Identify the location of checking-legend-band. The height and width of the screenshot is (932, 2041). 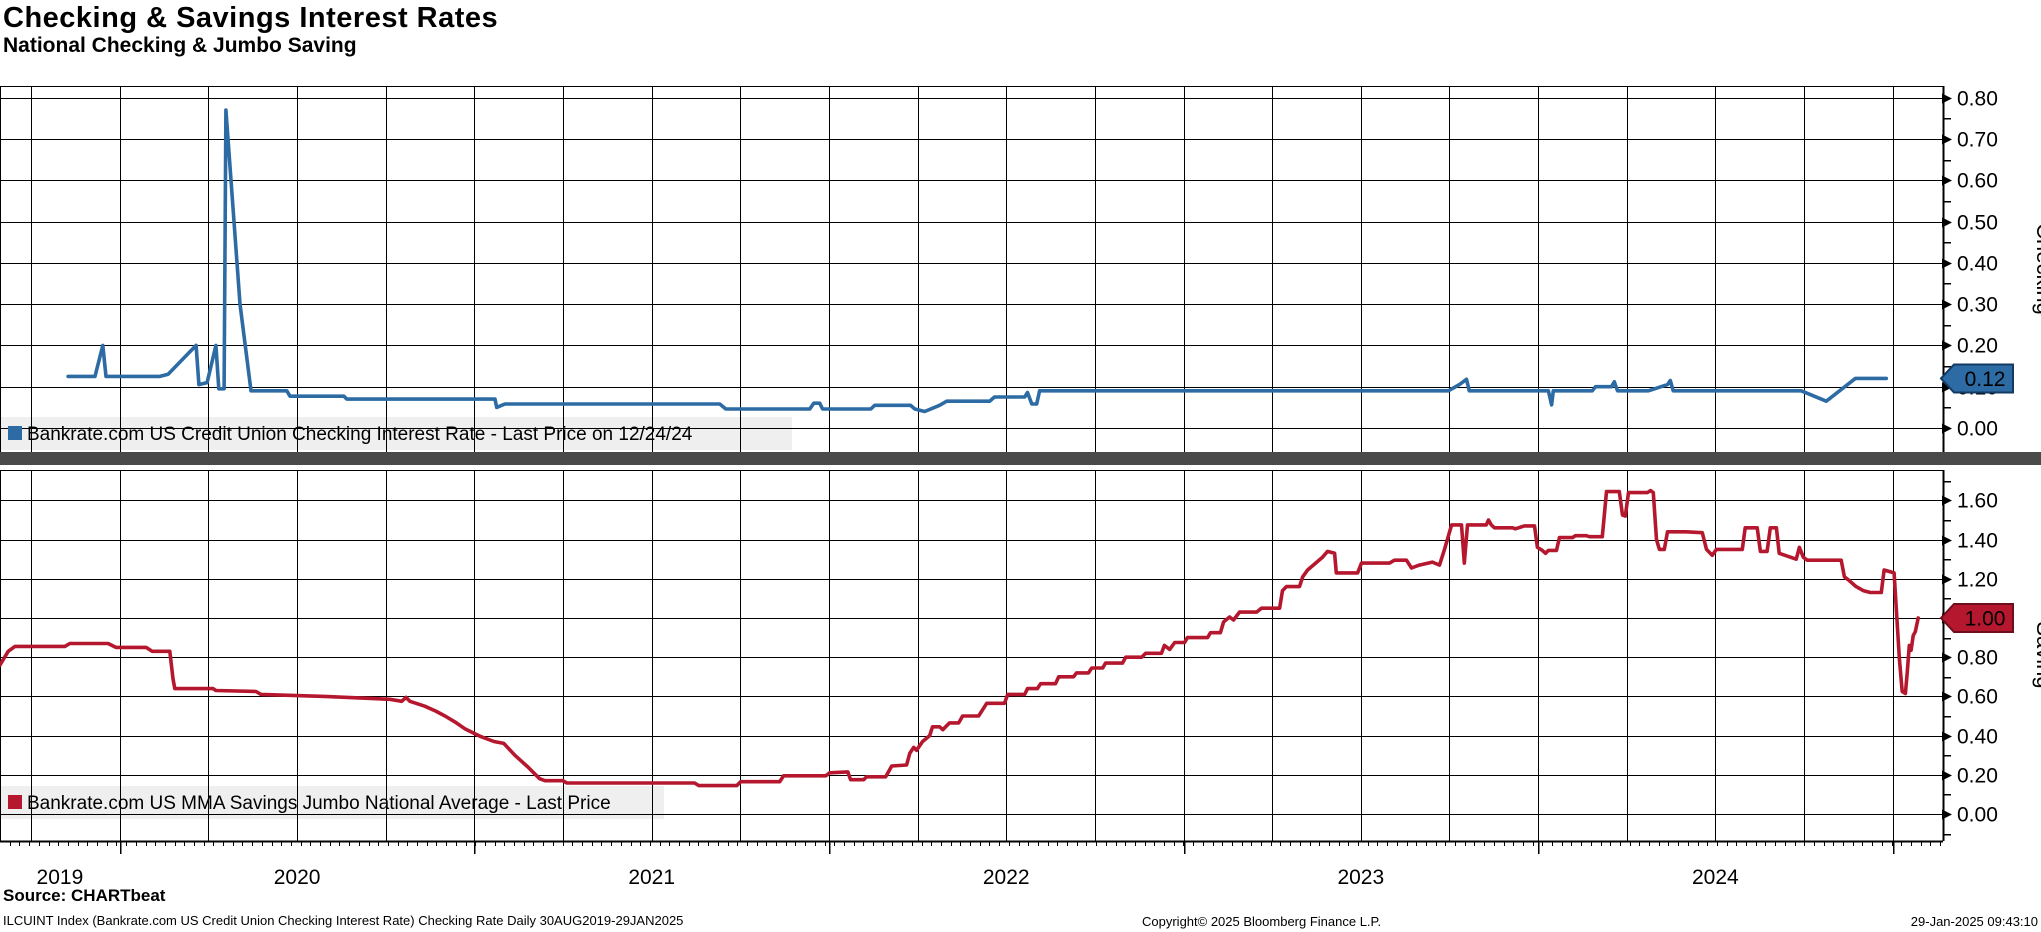
(396, 433).